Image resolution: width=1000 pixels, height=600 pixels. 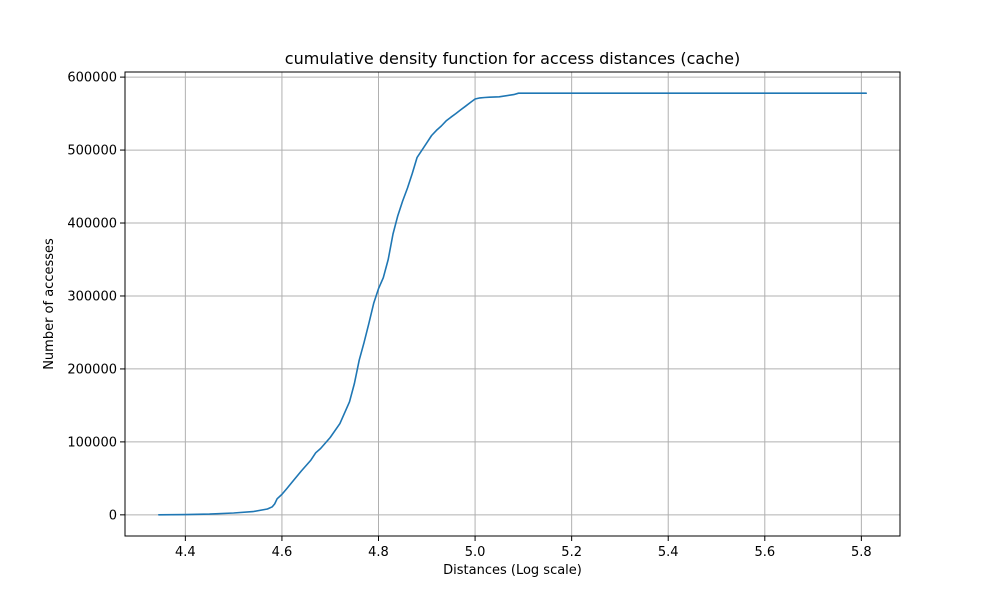 What do you see at coordinates (764, 552) in the screenshot?
I see `x-tick-label: 5.6` at bounding box center [764, 552].